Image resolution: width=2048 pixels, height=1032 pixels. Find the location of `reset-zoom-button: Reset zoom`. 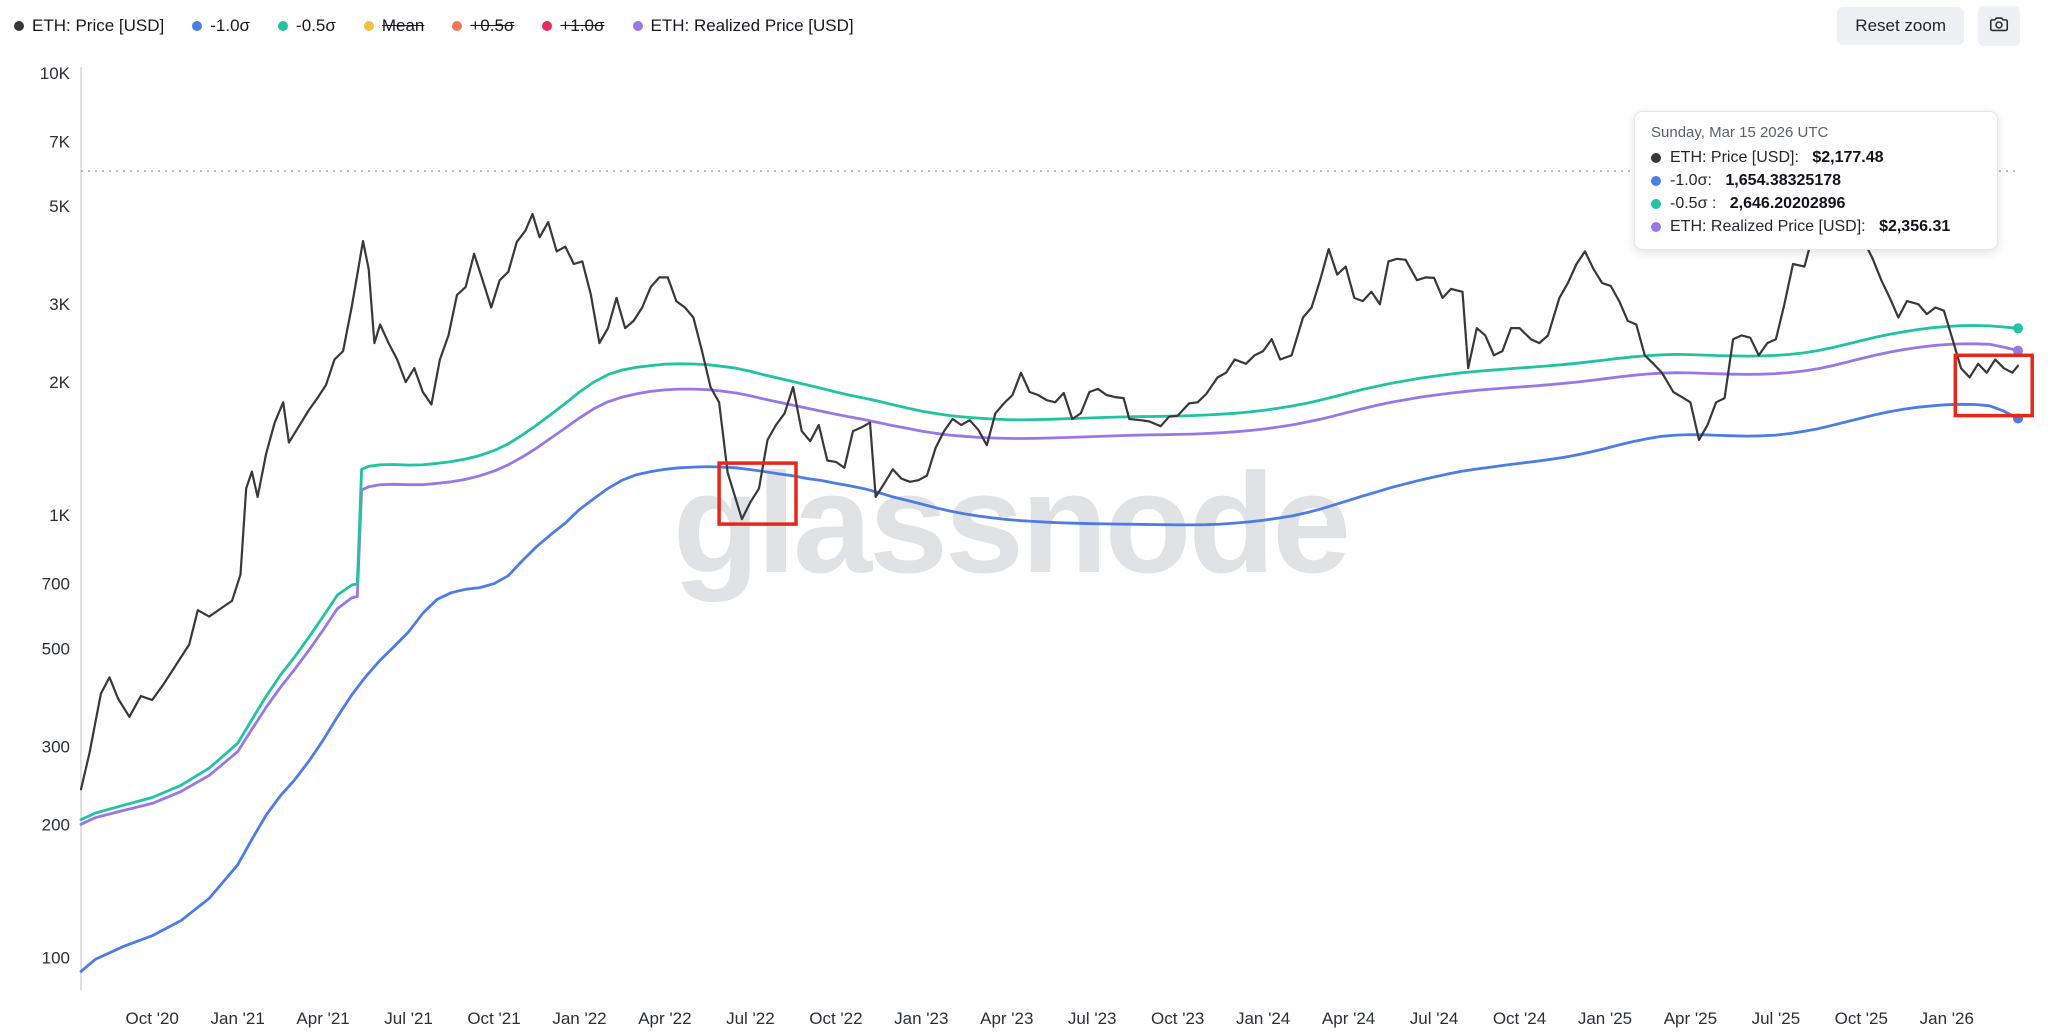

reset-zoom-button: Reset zoom is located at coordinates (1900, 26).